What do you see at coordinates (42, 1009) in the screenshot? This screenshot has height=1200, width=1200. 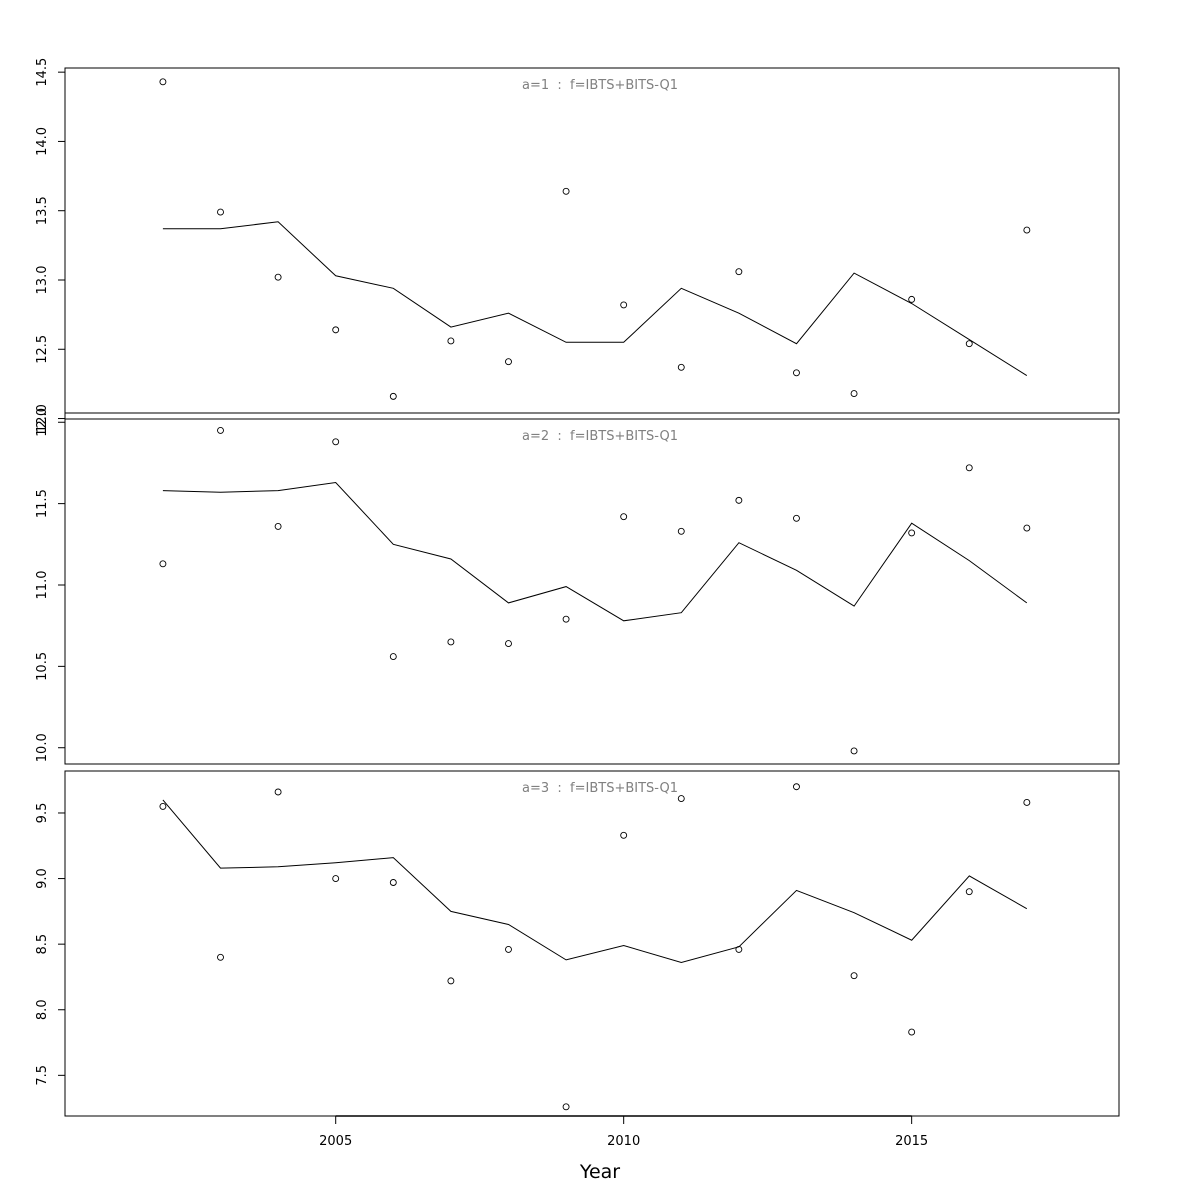 I see `y-tick-label: 8.0` at bounding box center [42, 1009].